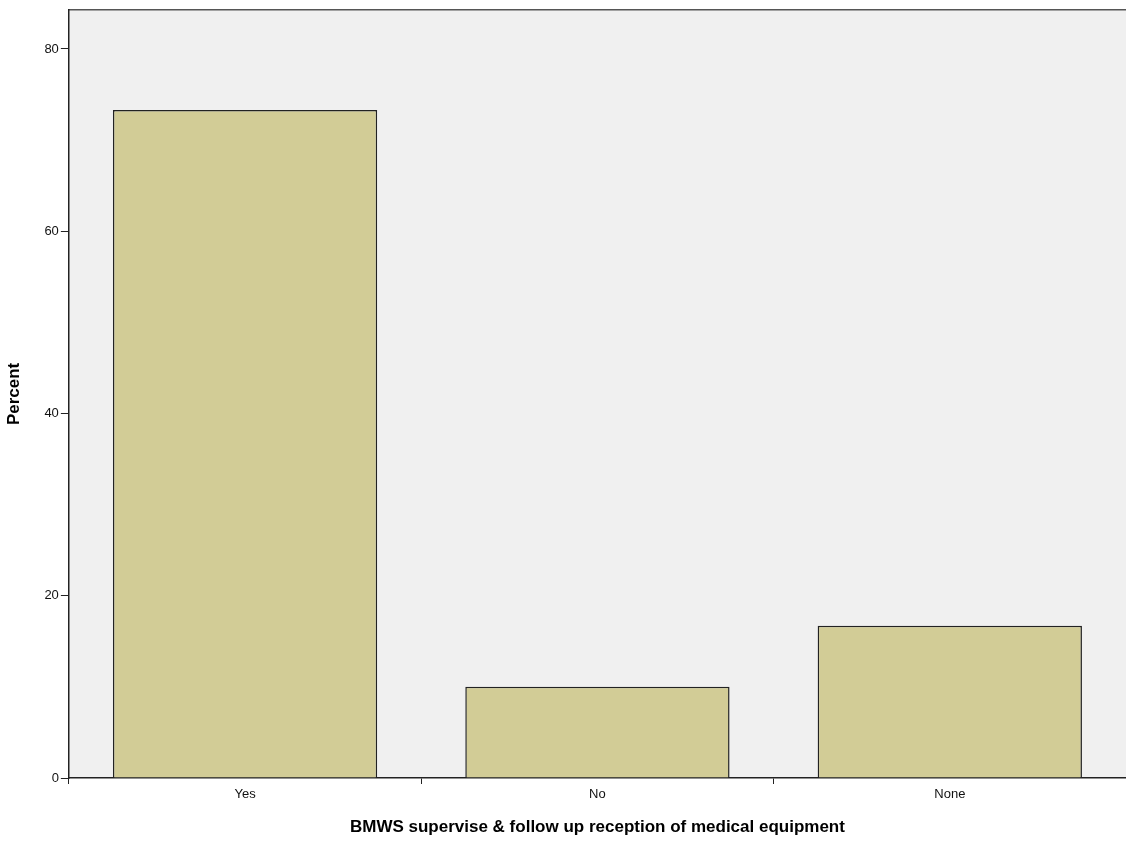  I want to click on y-tick-label: 20, so click(51, 595).